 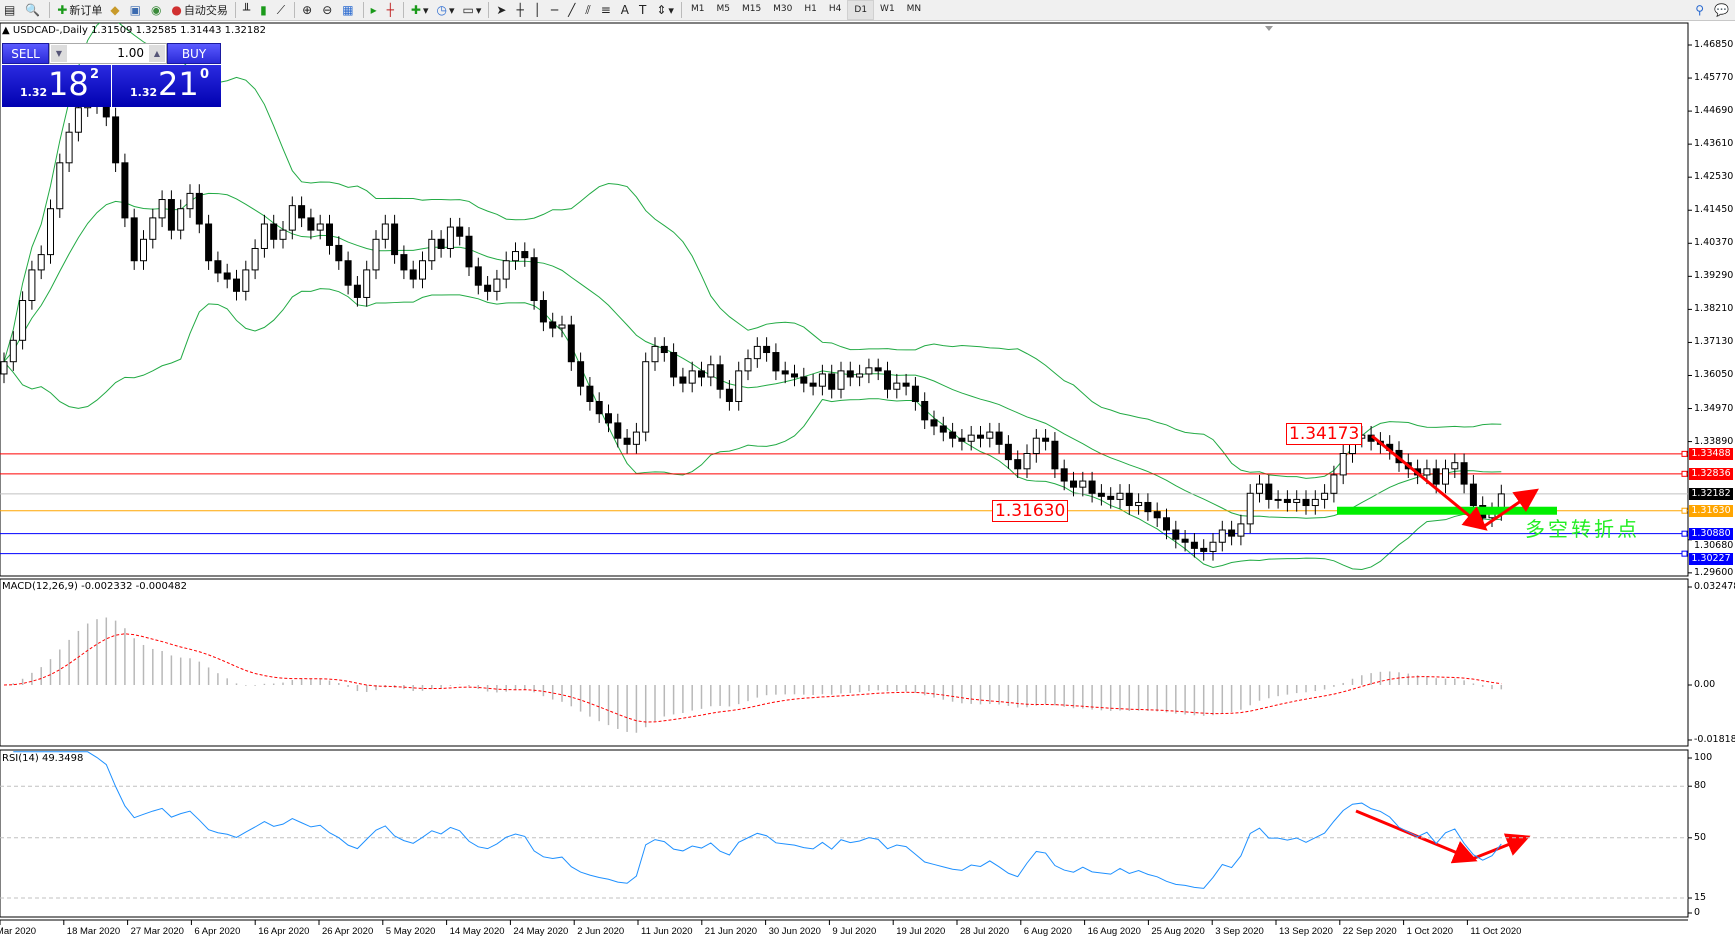 I want to click on buy-price-fraction: 0, so click(x=205, y=74).